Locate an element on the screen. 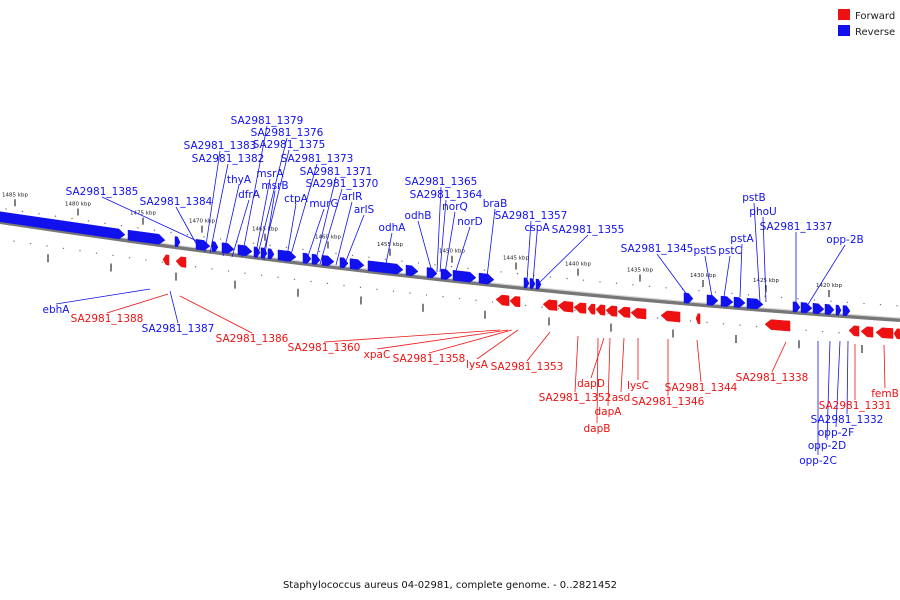 The image size is (900, 600). reverse-gene-label: ebhA is located at coordinates (57, 310).